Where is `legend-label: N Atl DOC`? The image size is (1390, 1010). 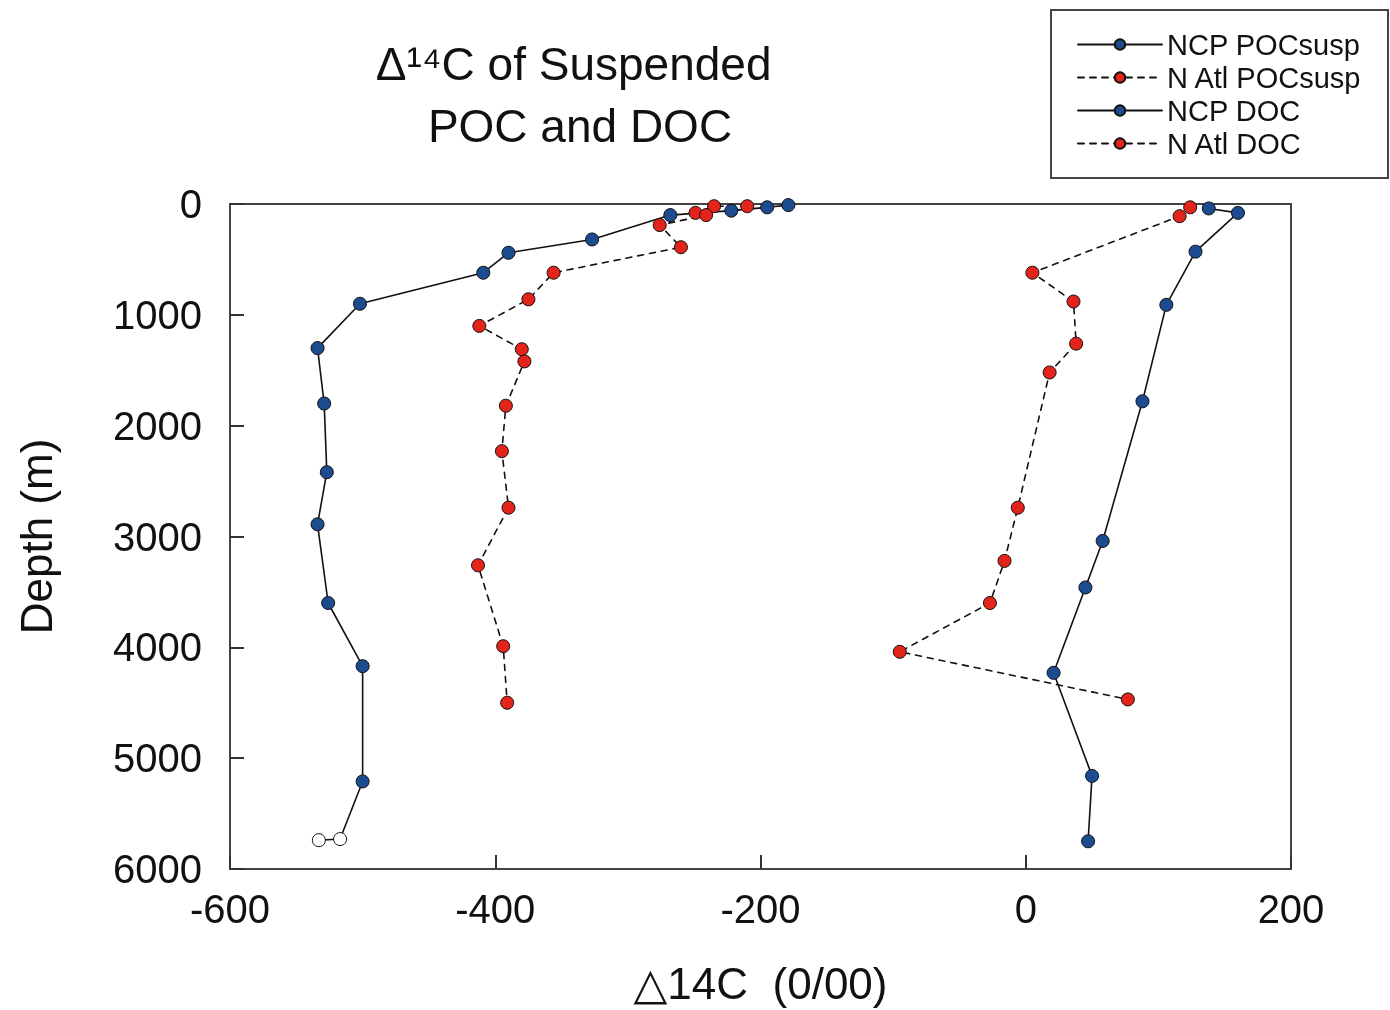 legend-label: N Atl DOC is located at coordinates (1234, 143).